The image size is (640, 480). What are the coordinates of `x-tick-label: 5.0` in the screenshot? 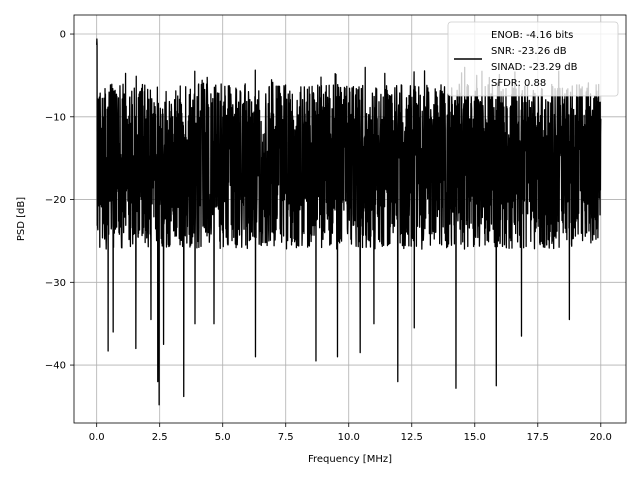 It's located at (223, 437).